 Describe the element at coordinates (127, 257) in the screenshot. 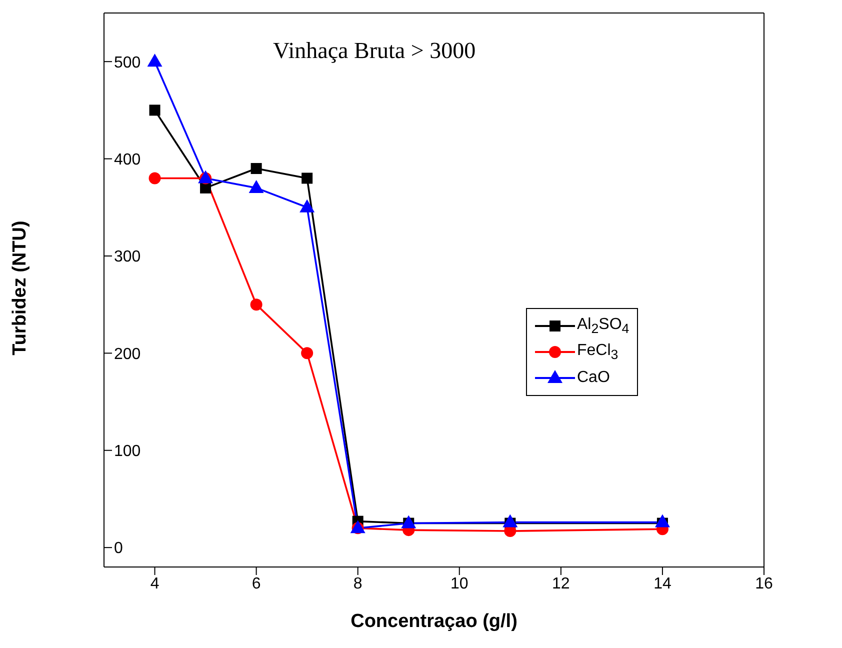

I see `y-tick-label: 300` at that location.